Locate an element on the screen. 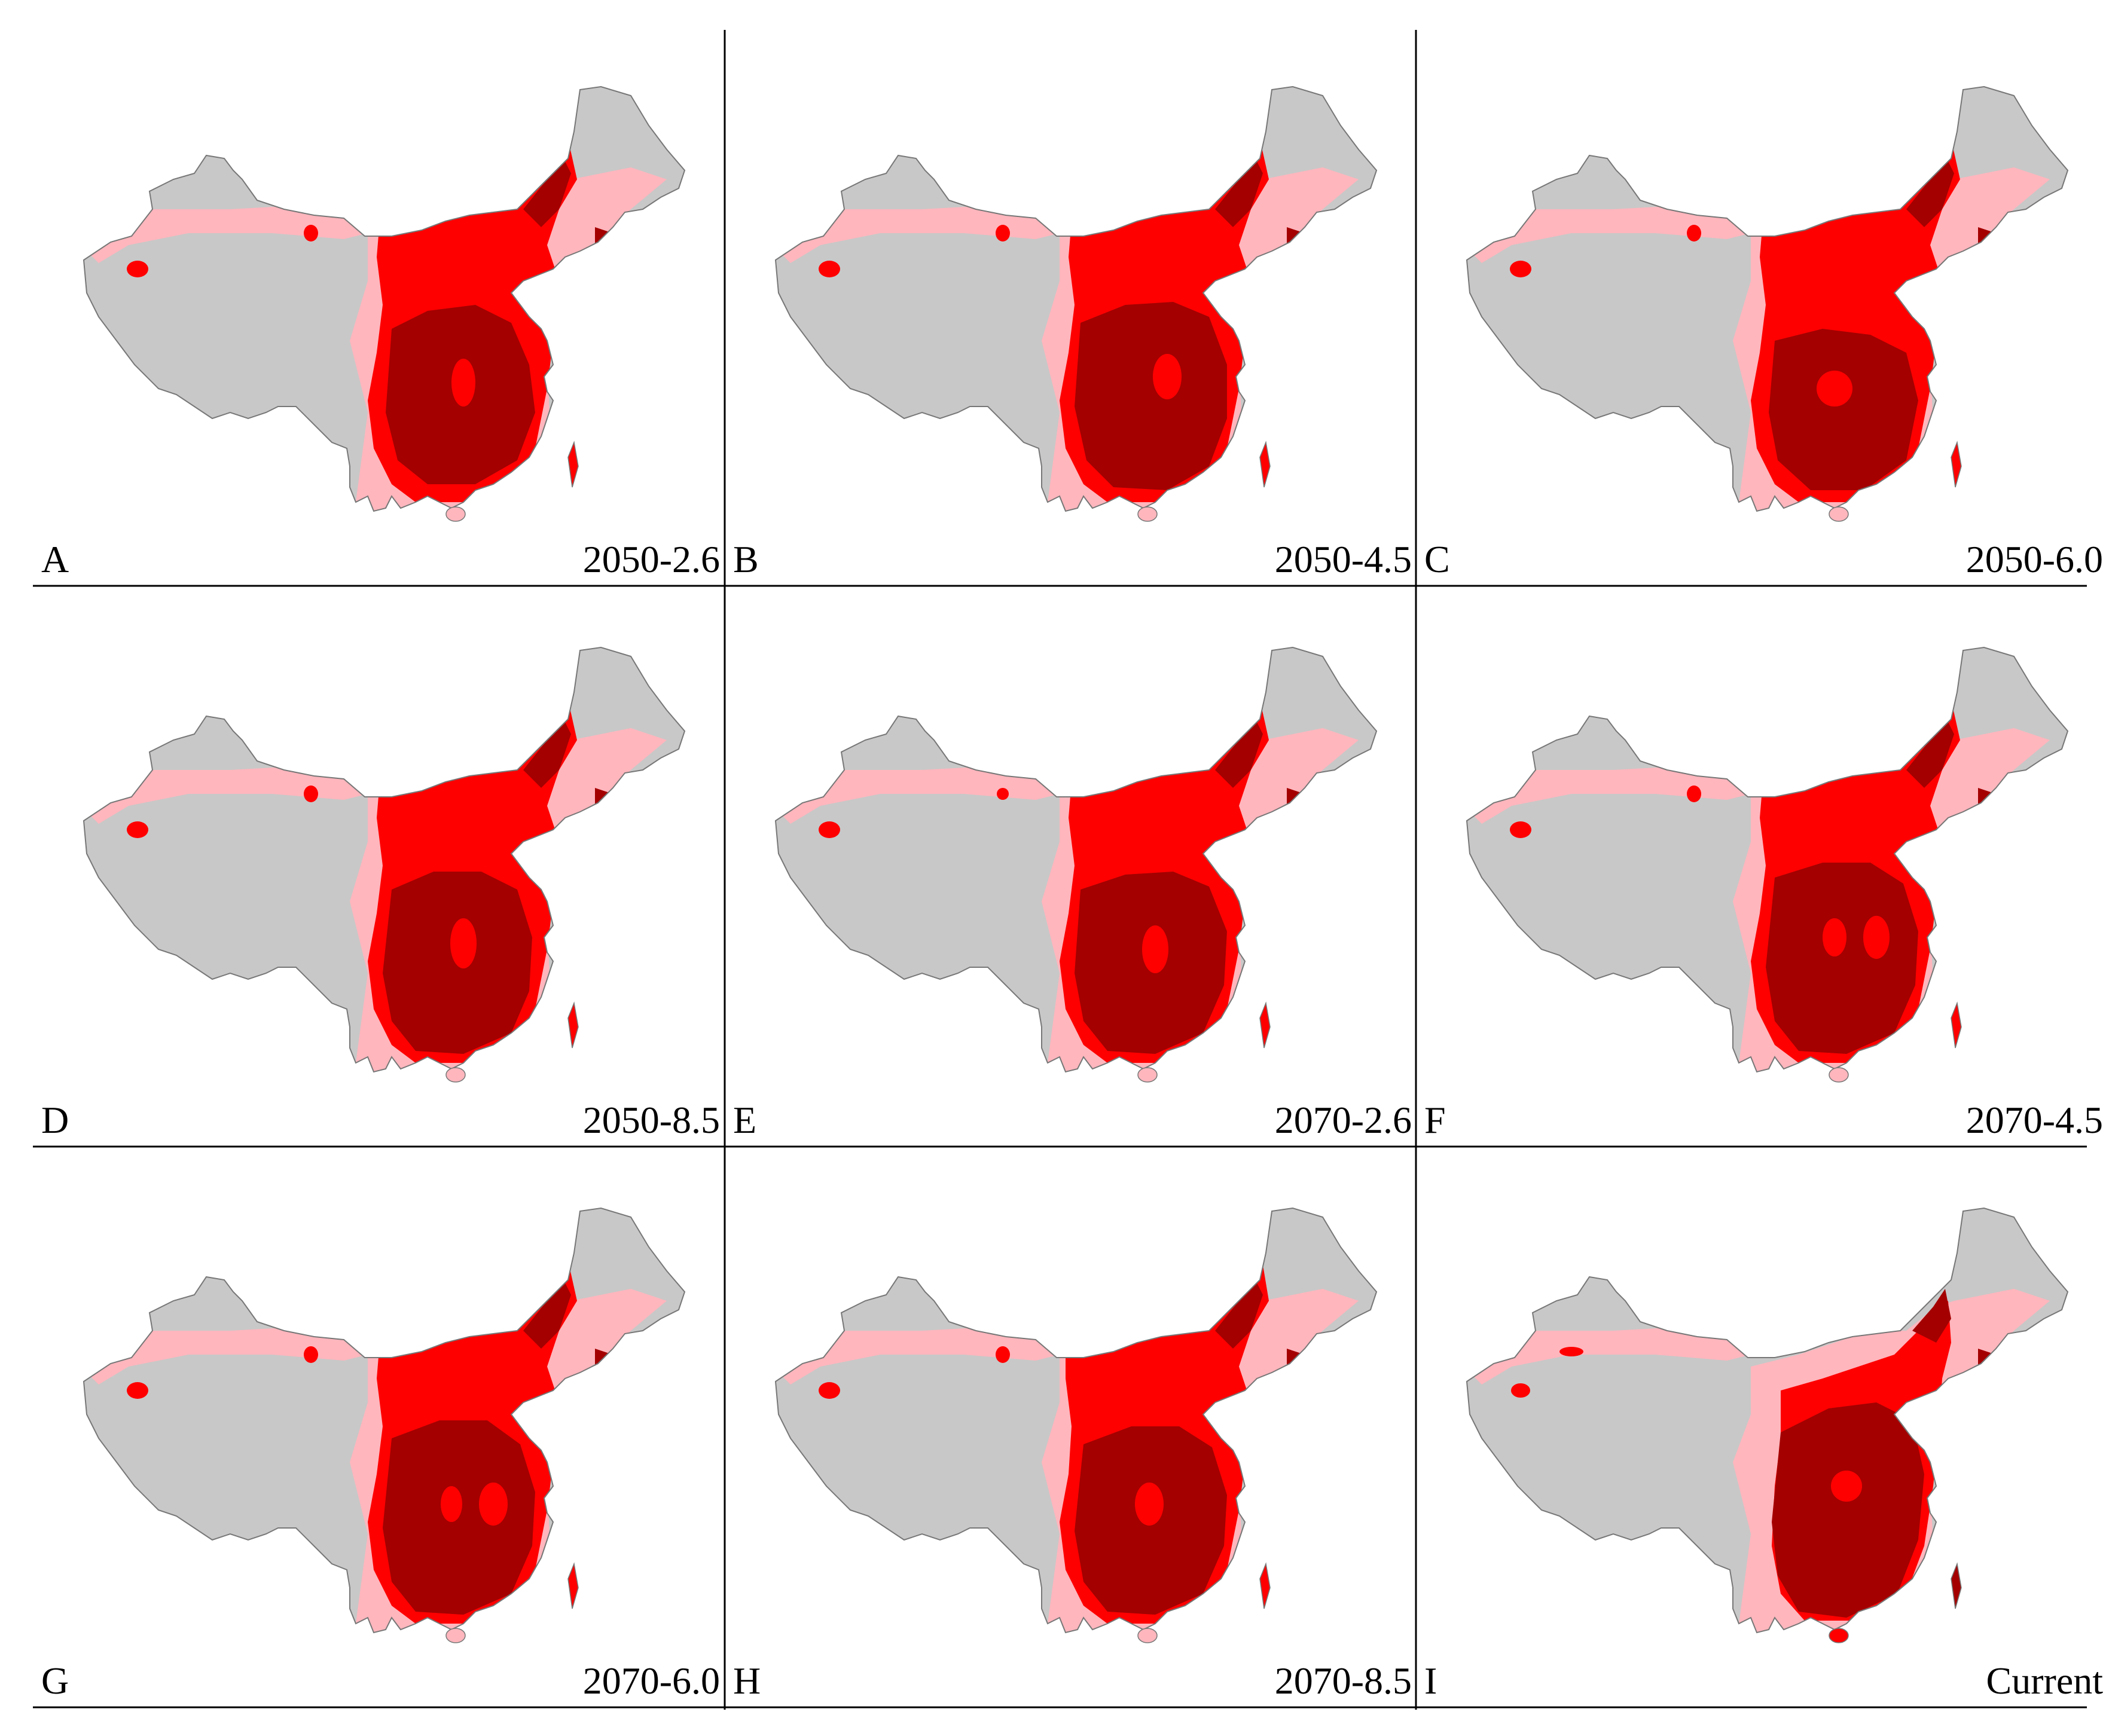 The width and height of the screenshot is (2106, 1736). map-panel-i: I Current is located at coordinates (1761, 1429).